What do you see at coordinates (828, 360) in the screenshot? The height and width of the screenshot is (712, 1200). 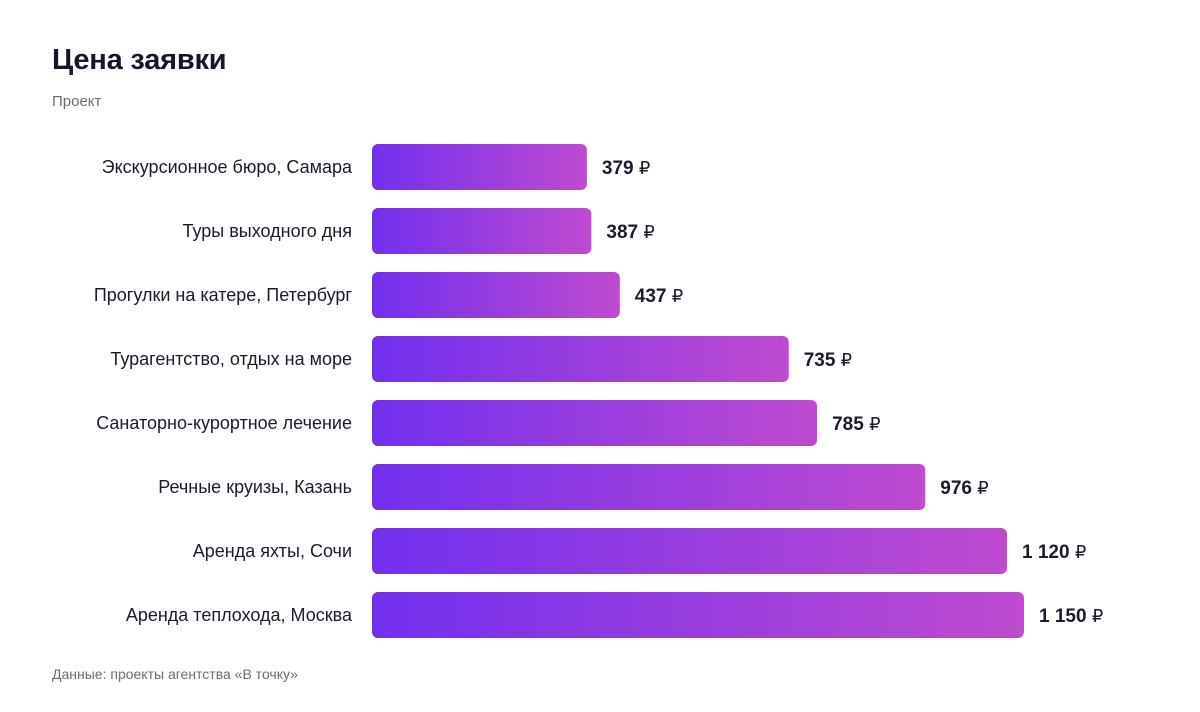 I see `value-label: 735 ₽` at bounding box center [828, 360].